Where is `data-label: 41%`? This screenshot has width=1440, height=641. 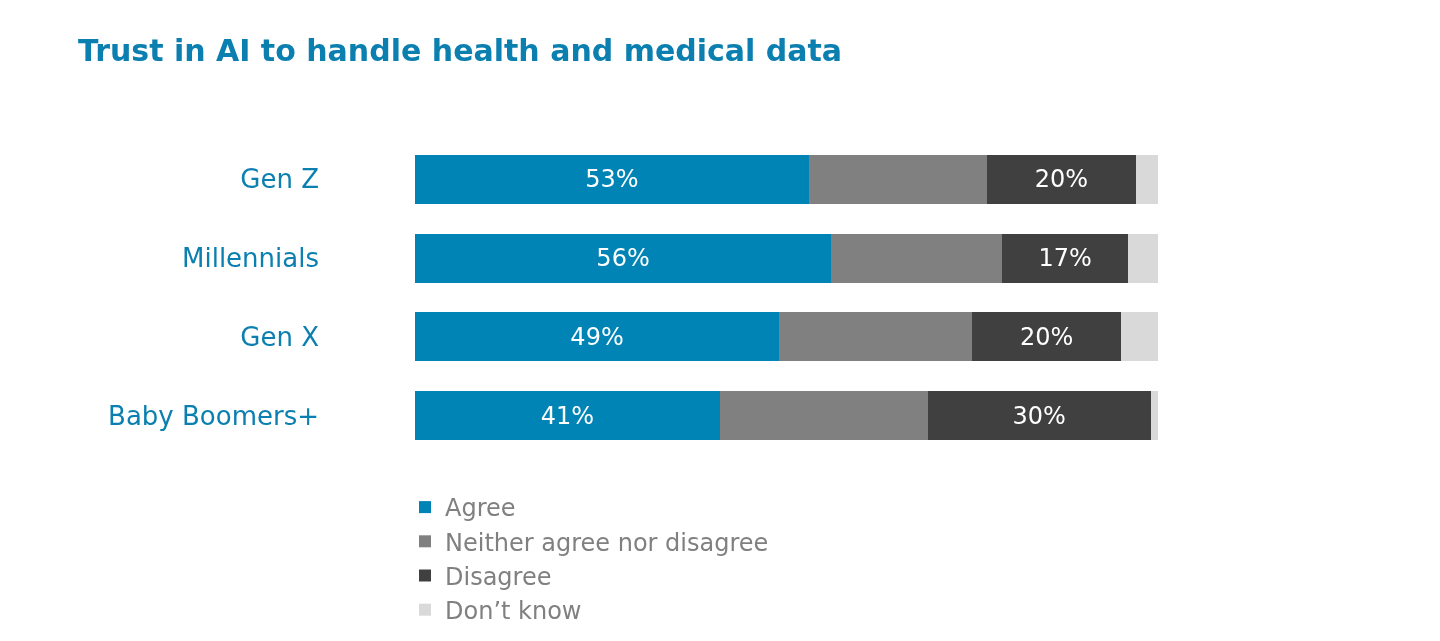 data-label: 41% is located at coordinates (567, 415).